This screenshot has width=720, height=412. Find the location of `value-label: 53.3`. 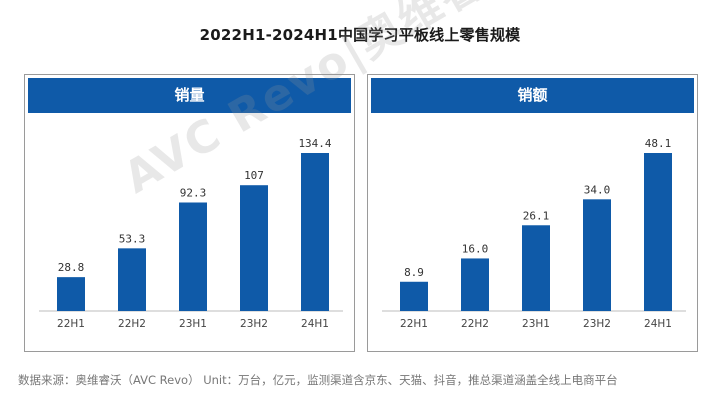

value-label: 53.3 is located at coordinates (132, 238).